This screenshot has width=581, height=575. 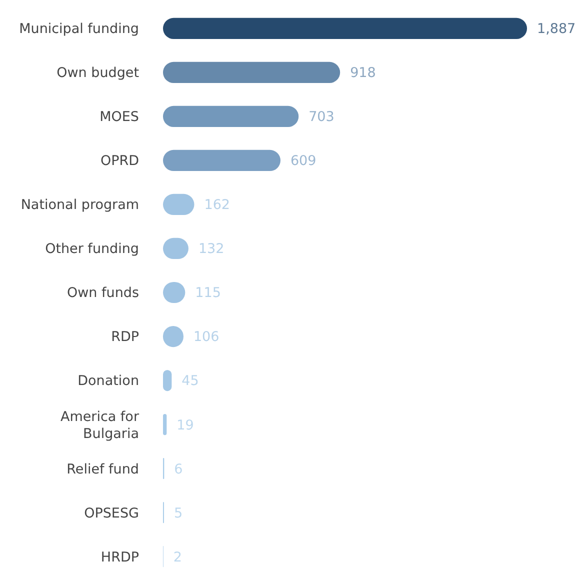 What do you see at coordinates (190, 381) in the screenshot?
I see `data-label: 45` at bounding box center [190, 381].